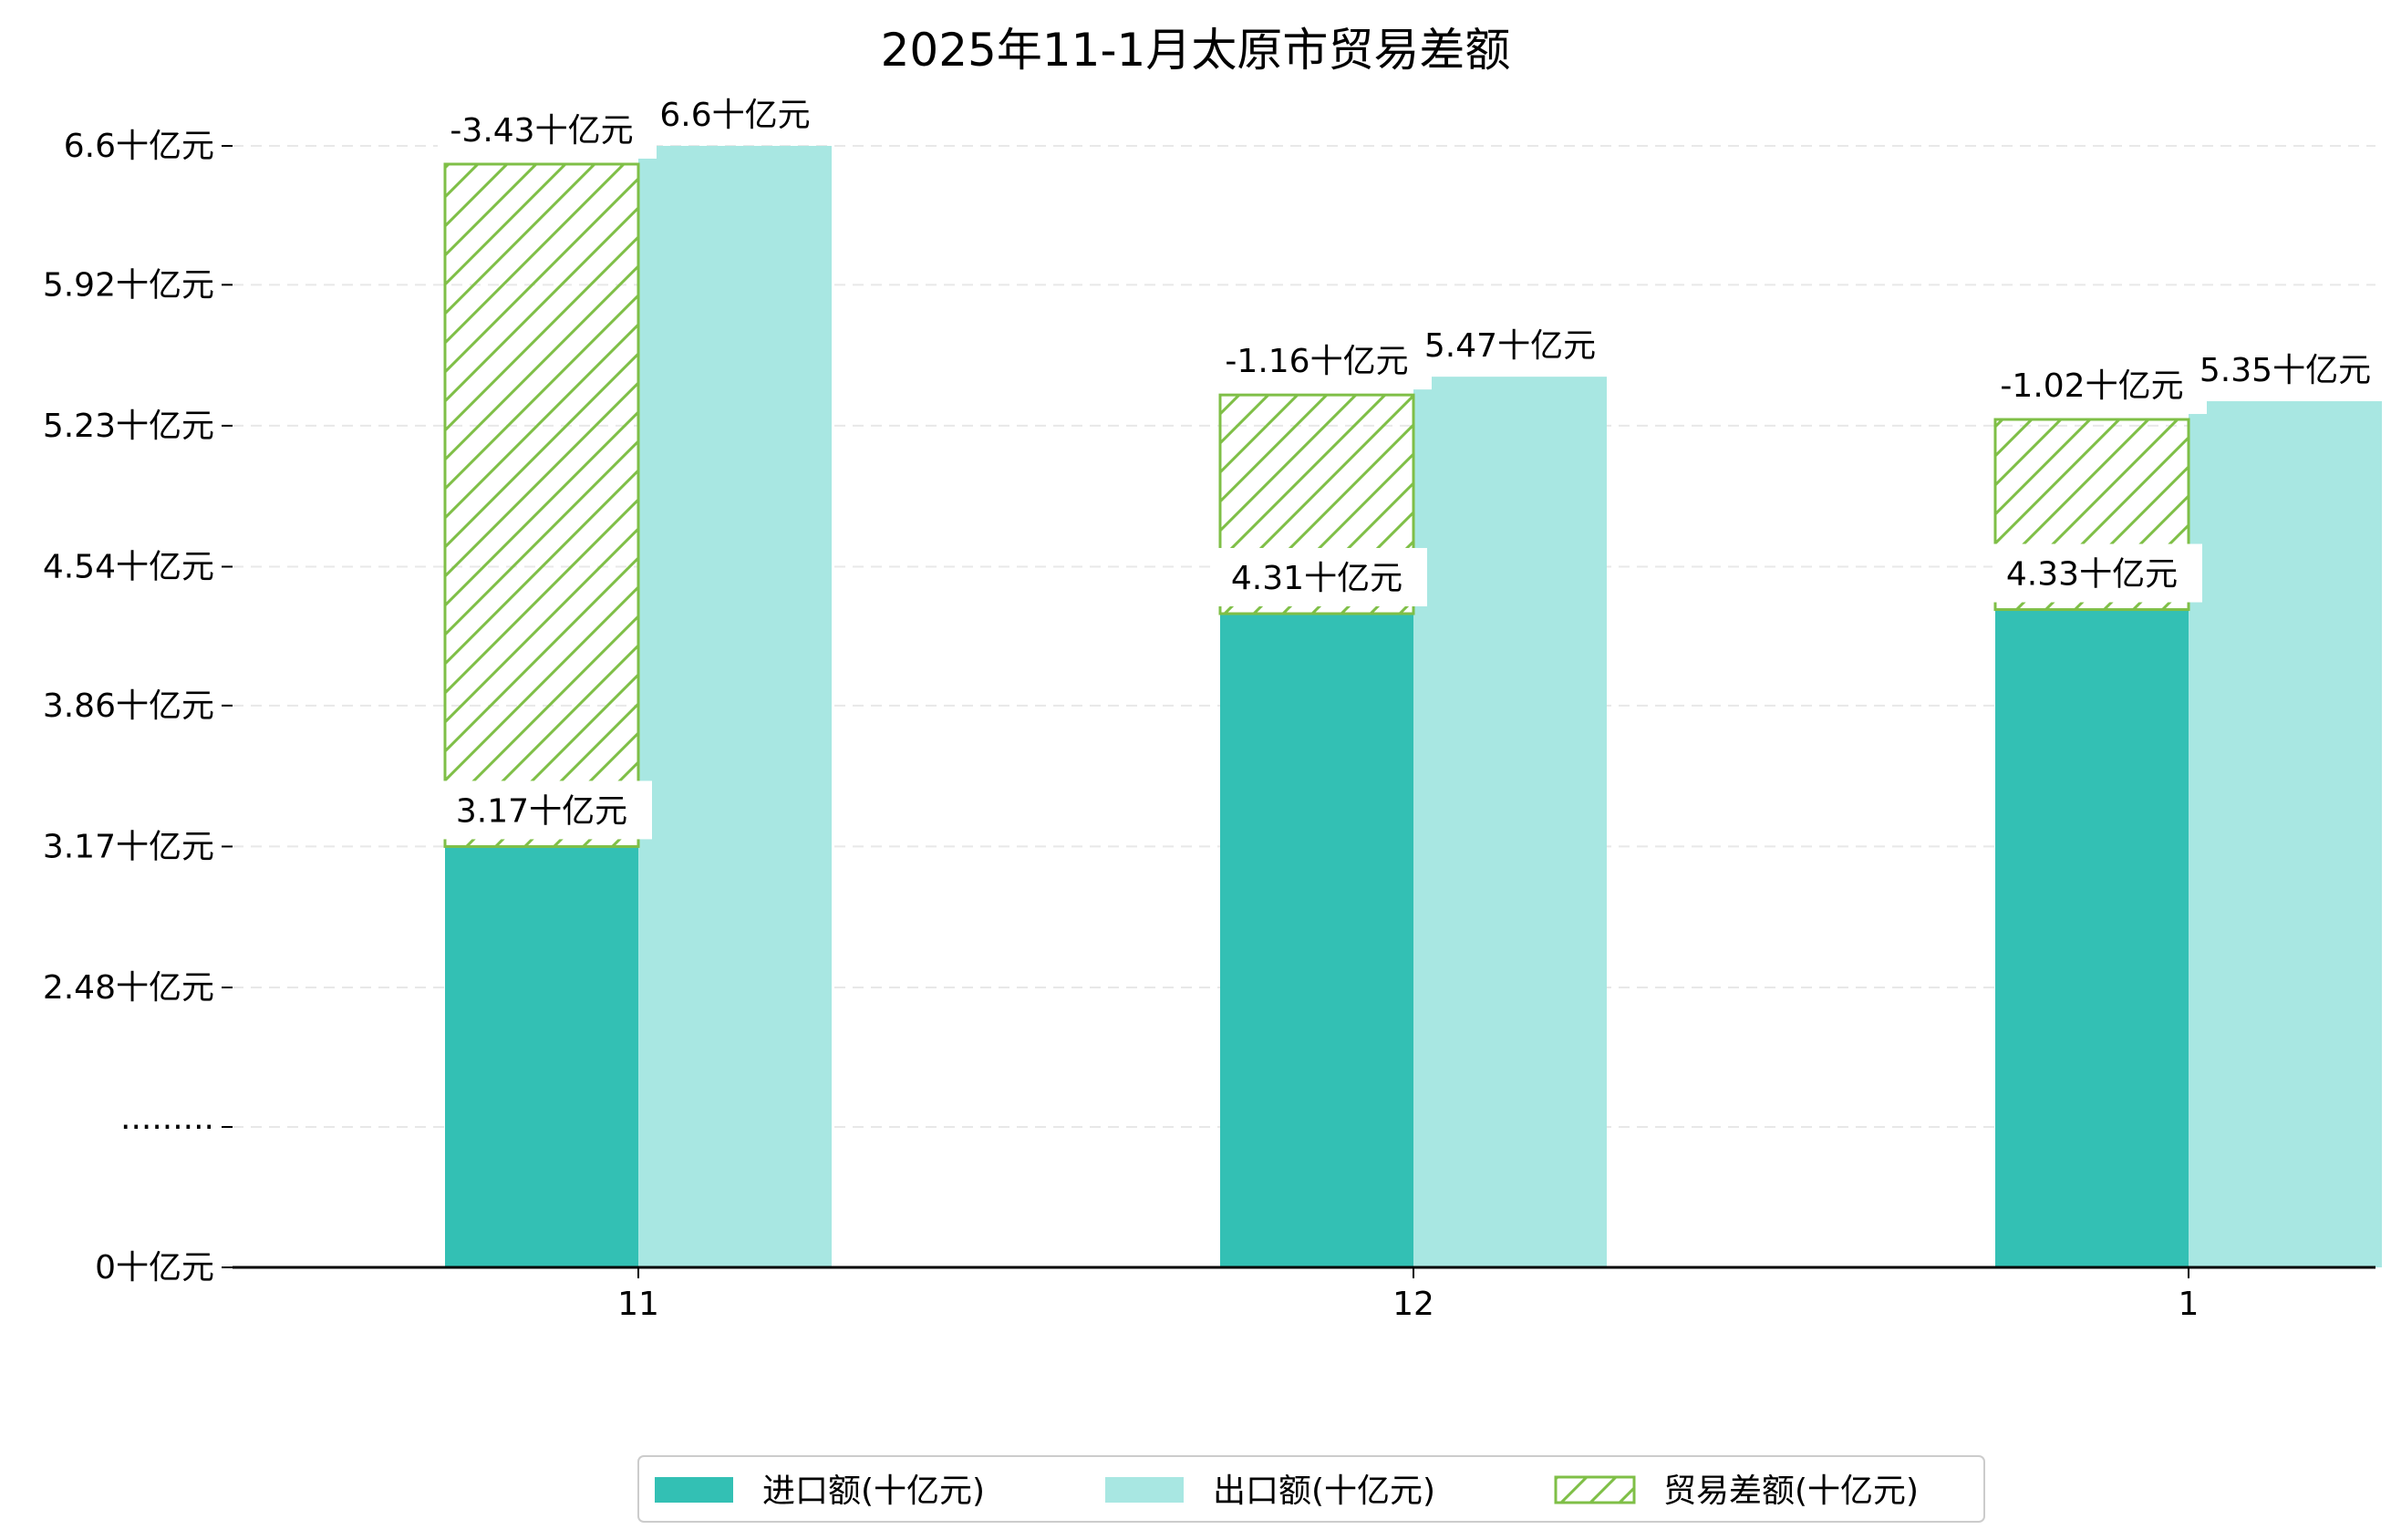 The width and height of the screenshot is (2391, 1540). Describe the element at coordinates (694, 1490) in the screenshot. I see `legend-import-swatch` at that location.